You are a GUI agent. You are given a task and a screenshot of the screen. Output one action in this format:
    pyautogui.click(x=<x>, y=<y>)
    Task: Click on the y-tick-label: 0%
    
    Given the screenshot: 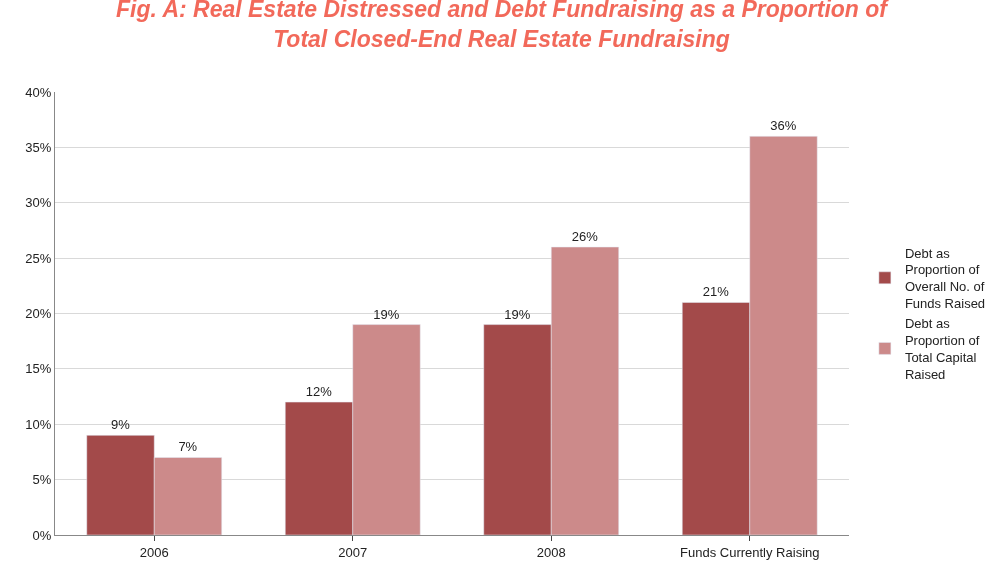 What is the action you would take?
    pyautogui.click(x=42, y=535)
    